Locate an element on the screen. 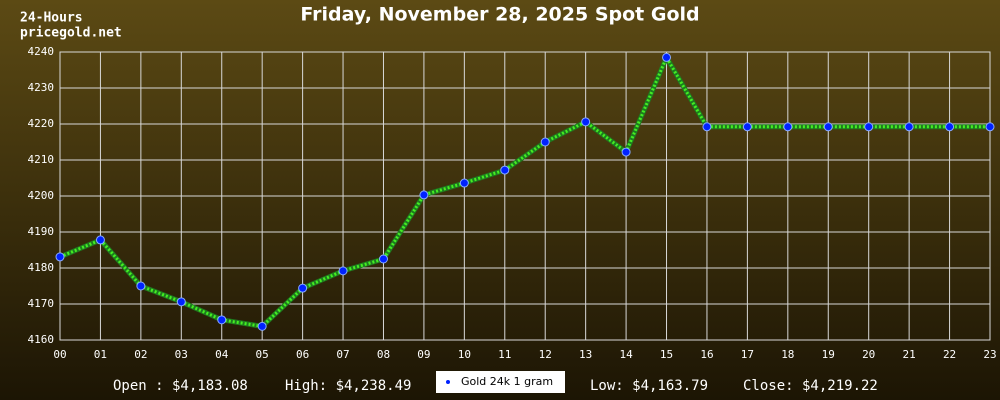  x-tick-label: 21 is located at coordinates (909, 354).